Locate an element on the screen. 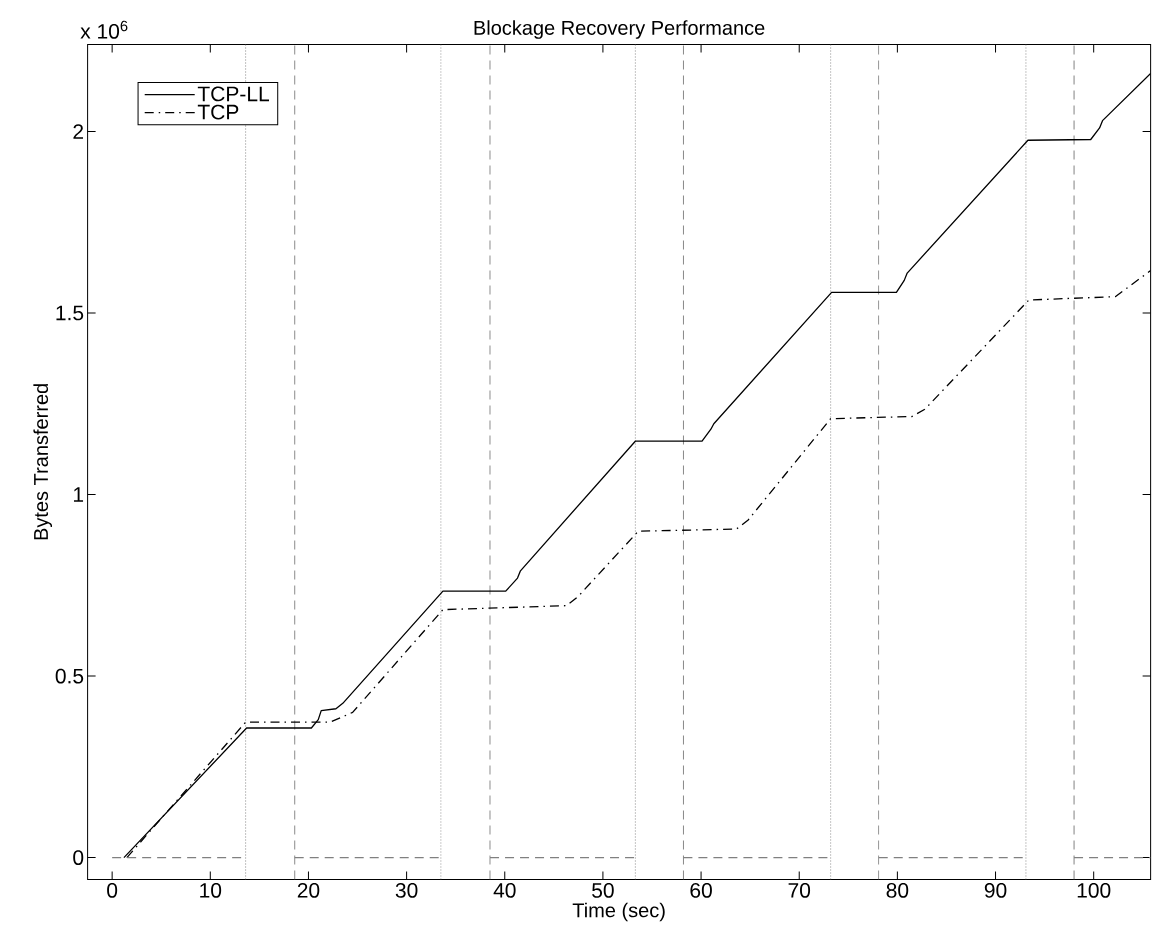  x-tick-label: 80 is located at coordinates (897, 890).